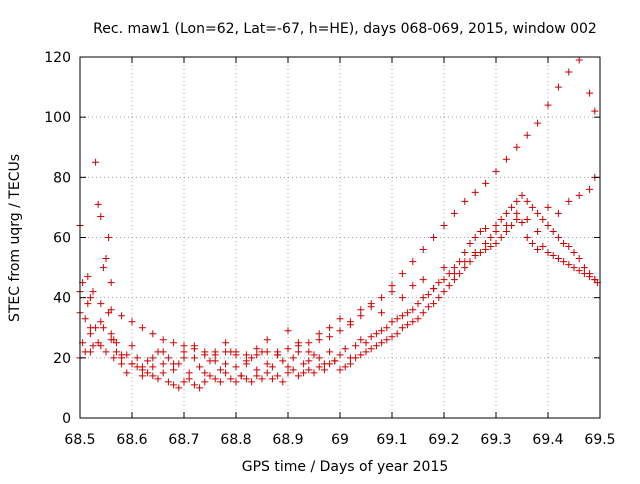  I want to click on x-tick-label: 69.3, so click(495, 440).